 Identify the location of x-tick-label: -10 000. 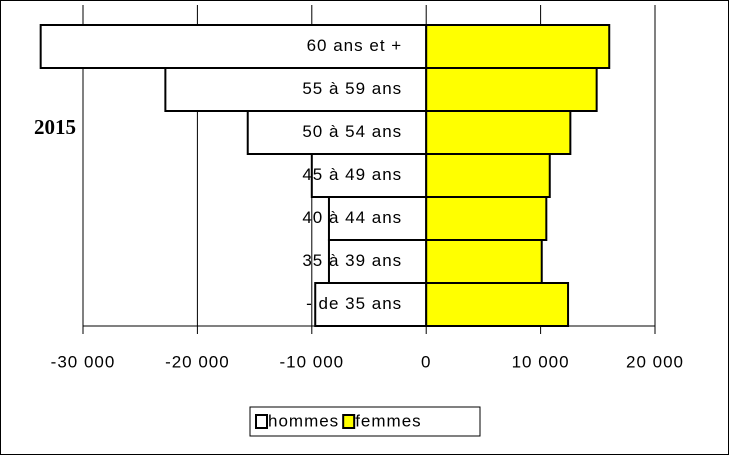
(311, 361).